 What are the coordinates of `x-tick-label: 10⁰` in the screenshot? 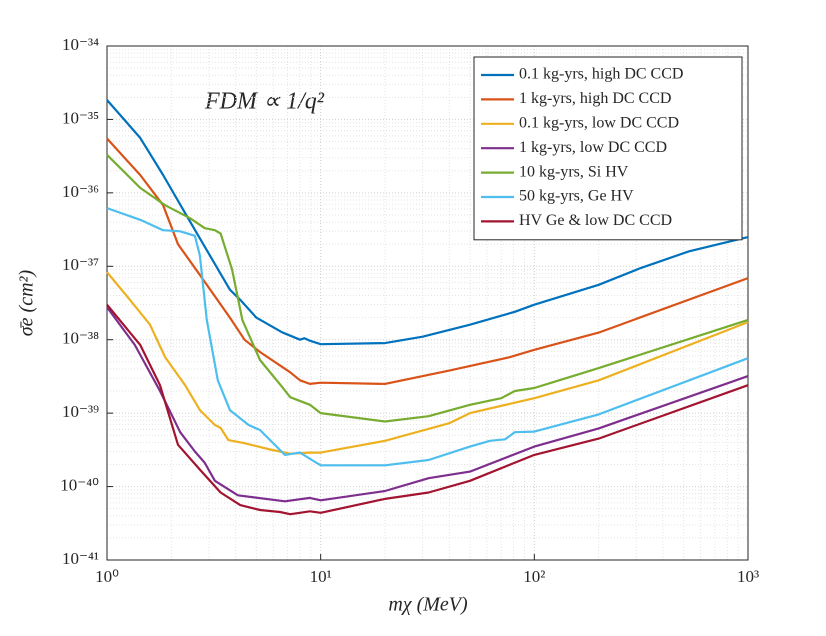 It's located at (107, 576).